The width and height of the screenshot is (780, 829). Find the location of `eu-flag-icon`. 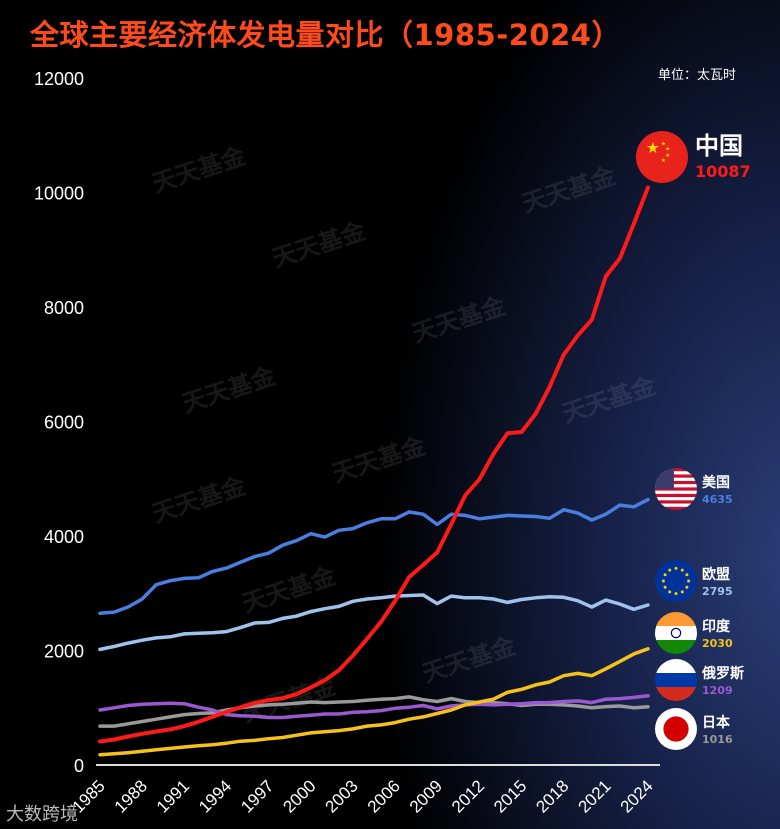

eu-flag-icon is located at coordinates (676, 581).